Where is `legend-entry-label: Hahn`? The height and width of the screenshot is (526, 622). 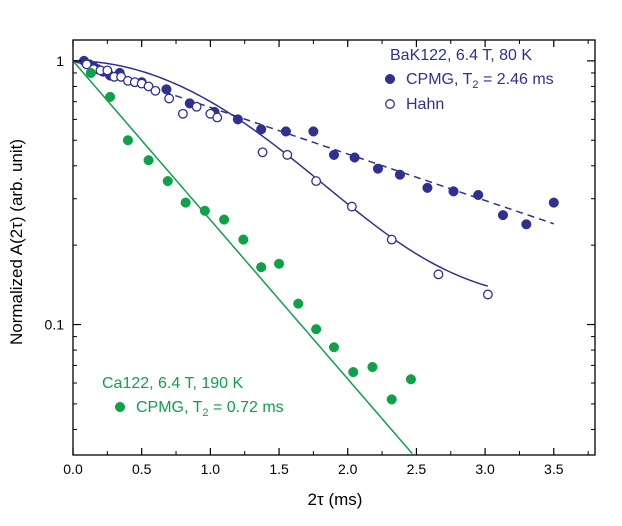
legend-entry-label: Hahn is located at coordinates (425, 104).